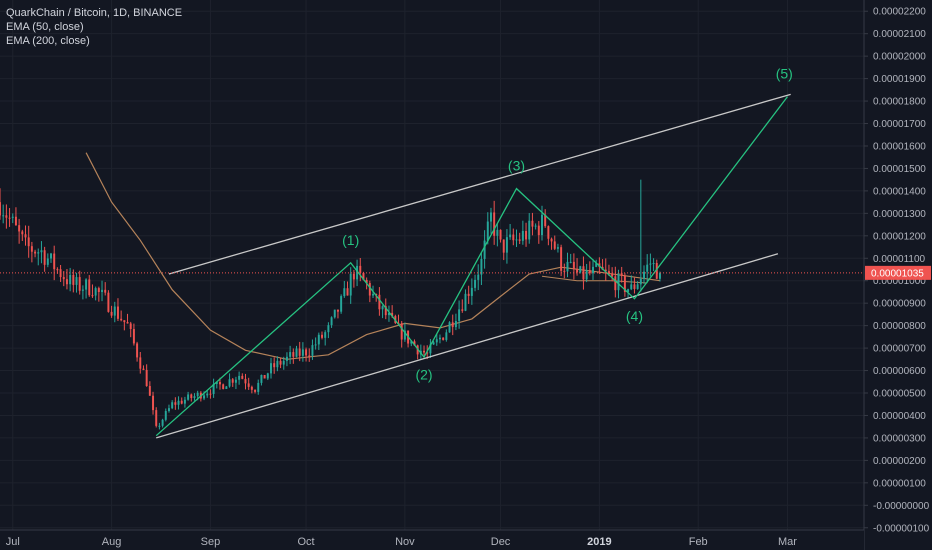 The width and height of the screenshot is (932, 550). Describe the element at coordinates (48, 41) in the screenshot. I see `ema200-label: EMA (200, close)` at that location.